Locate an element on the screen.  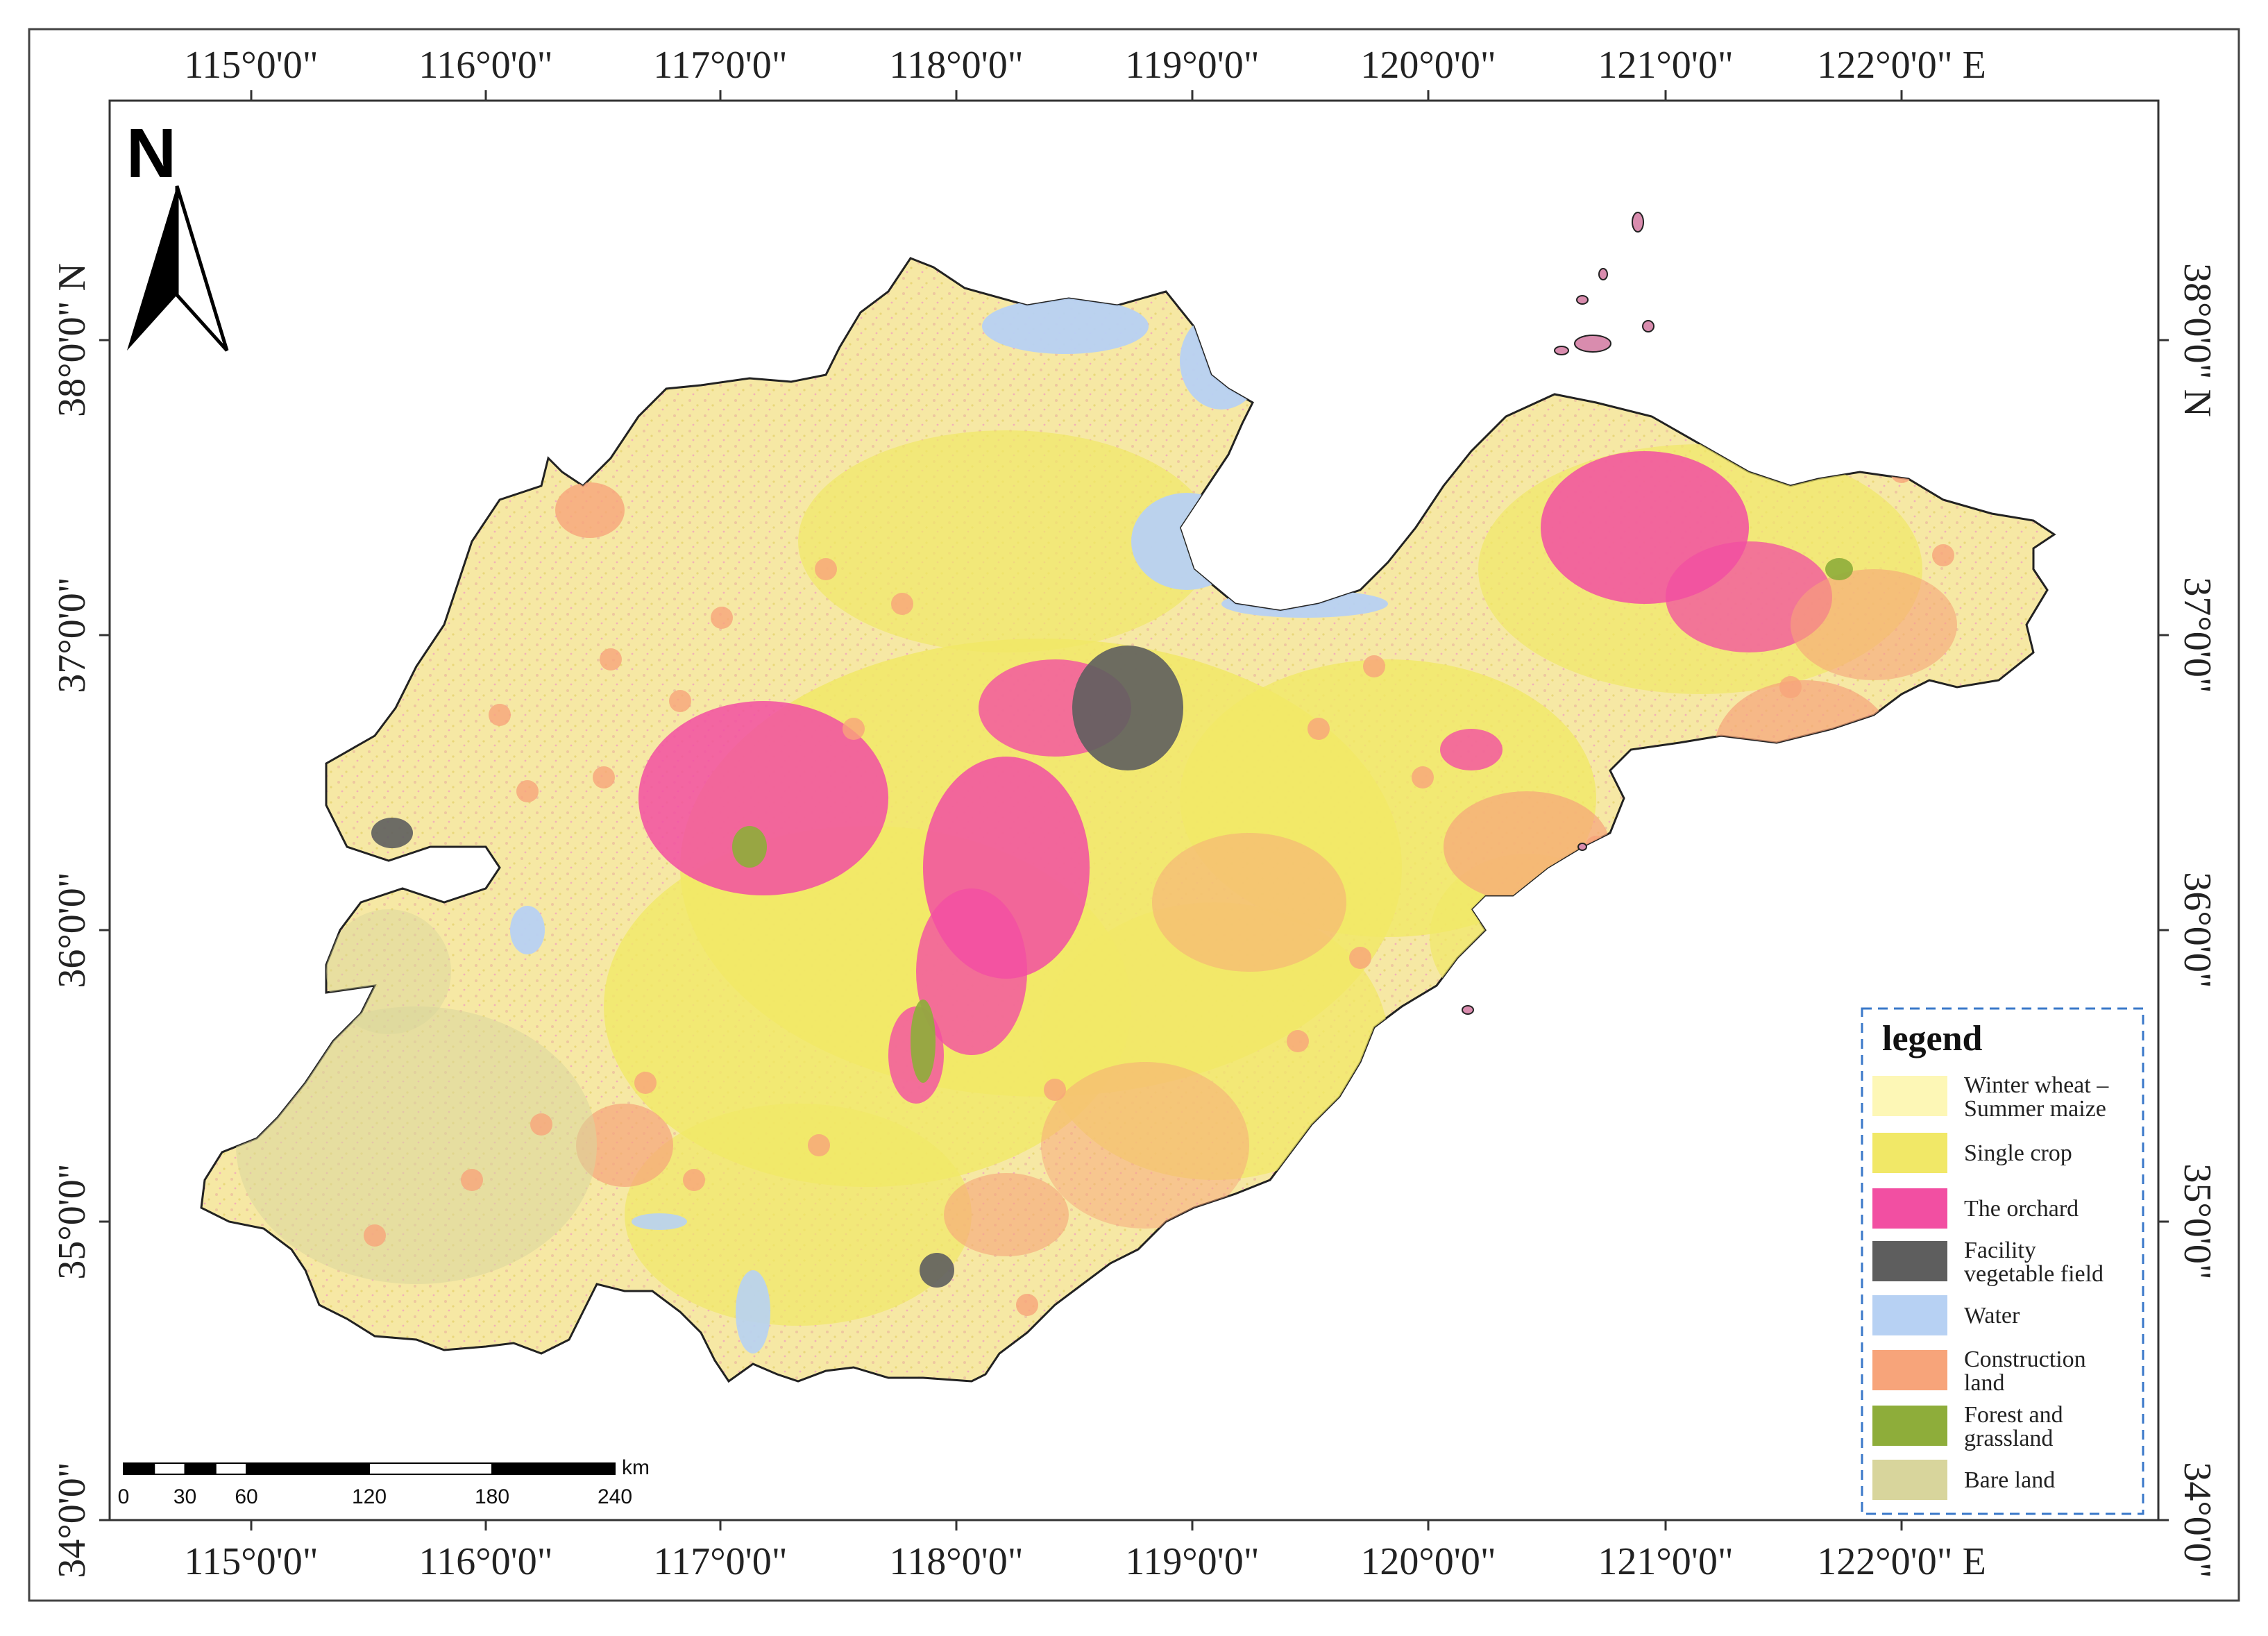
legend-label: Bare land is located at coordinates (2009, 1480).